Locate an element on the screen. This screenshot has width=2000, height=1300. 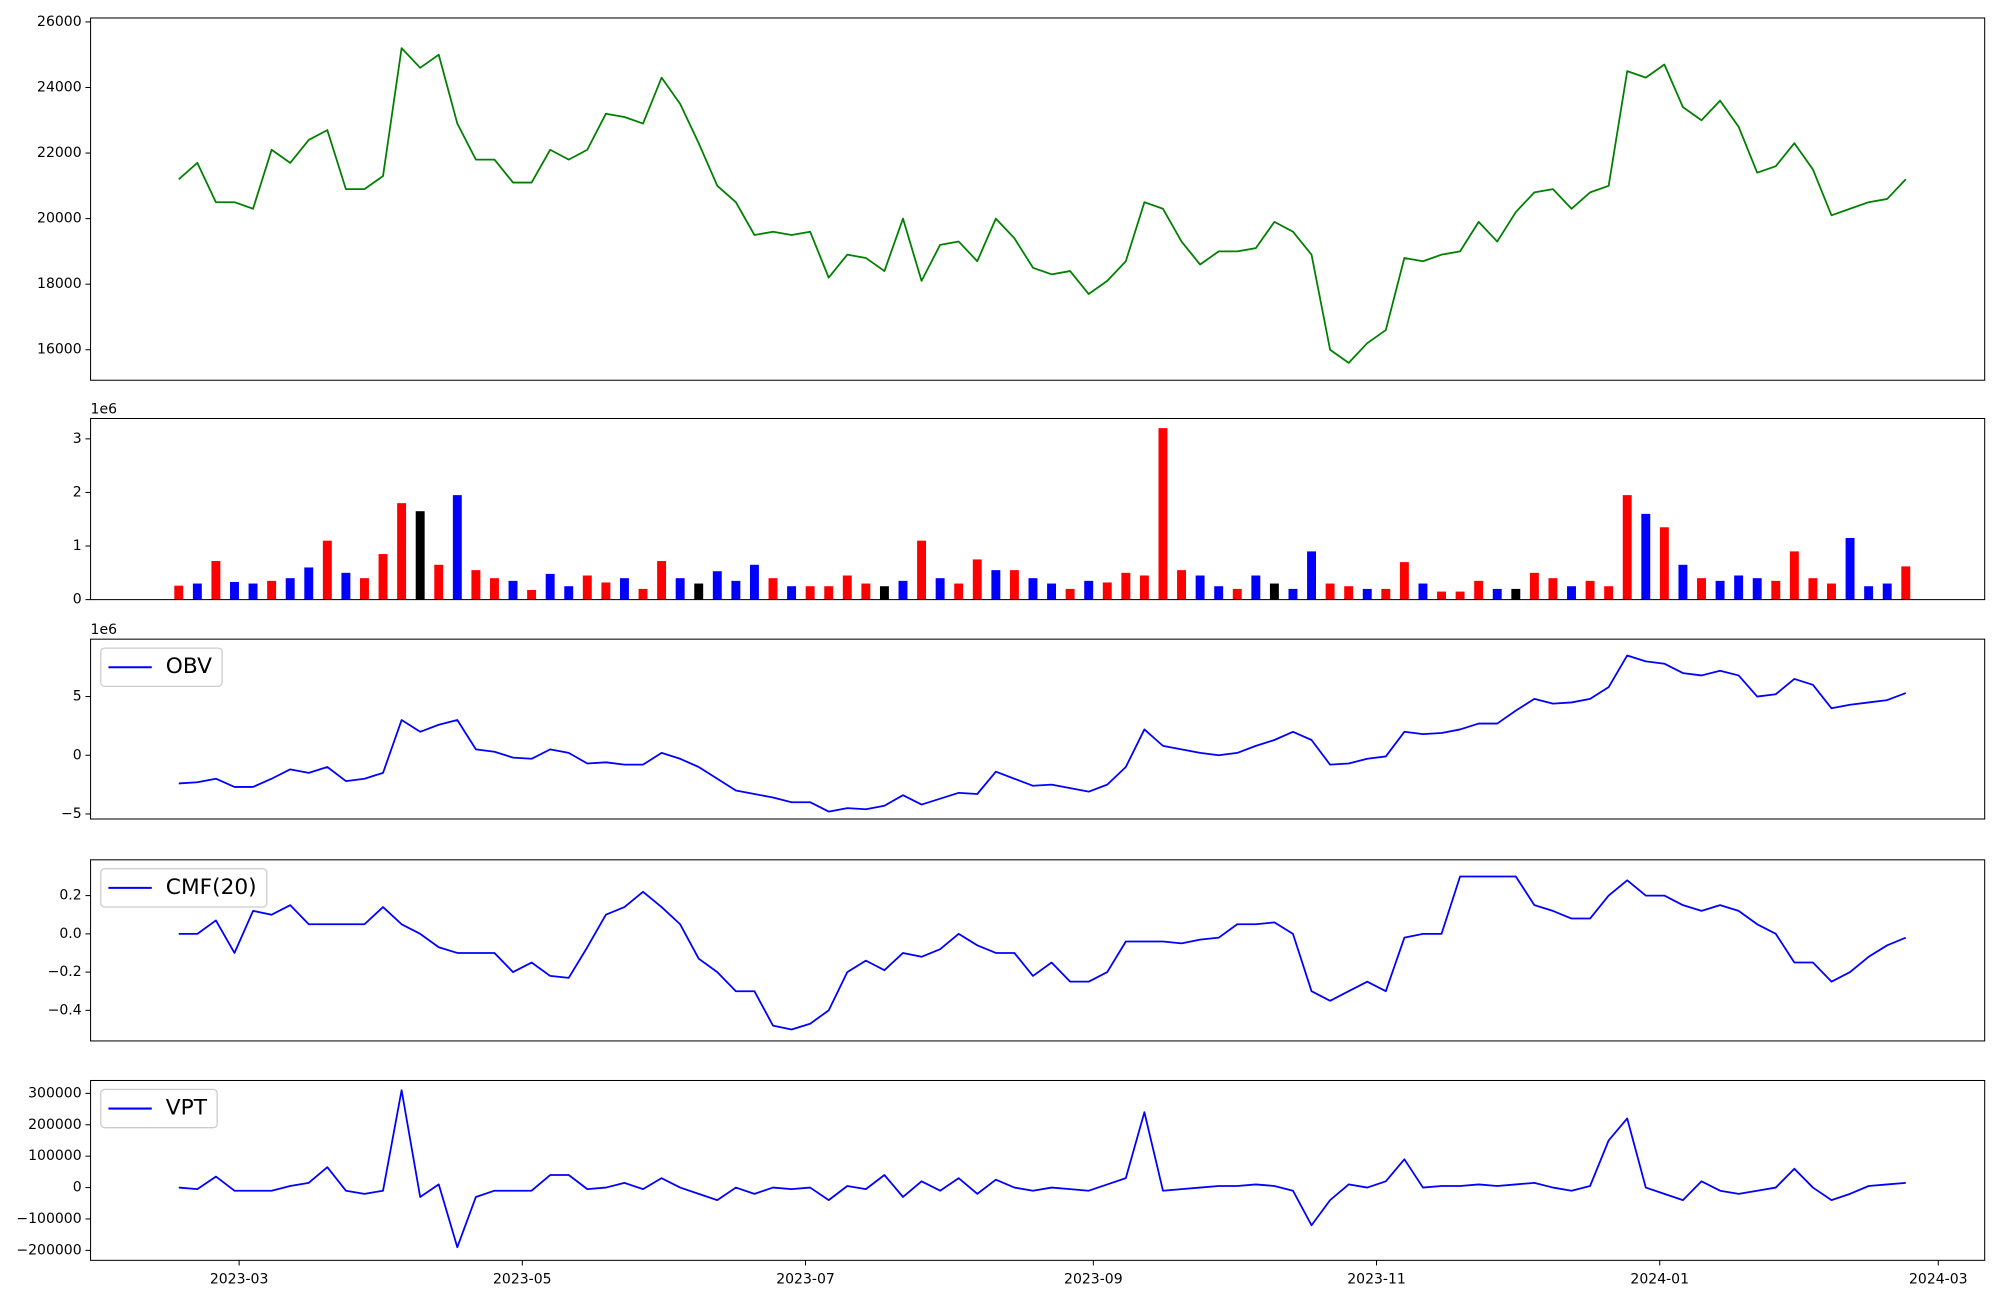
y-tick-label: 5 is located at coordinates (77, 697).